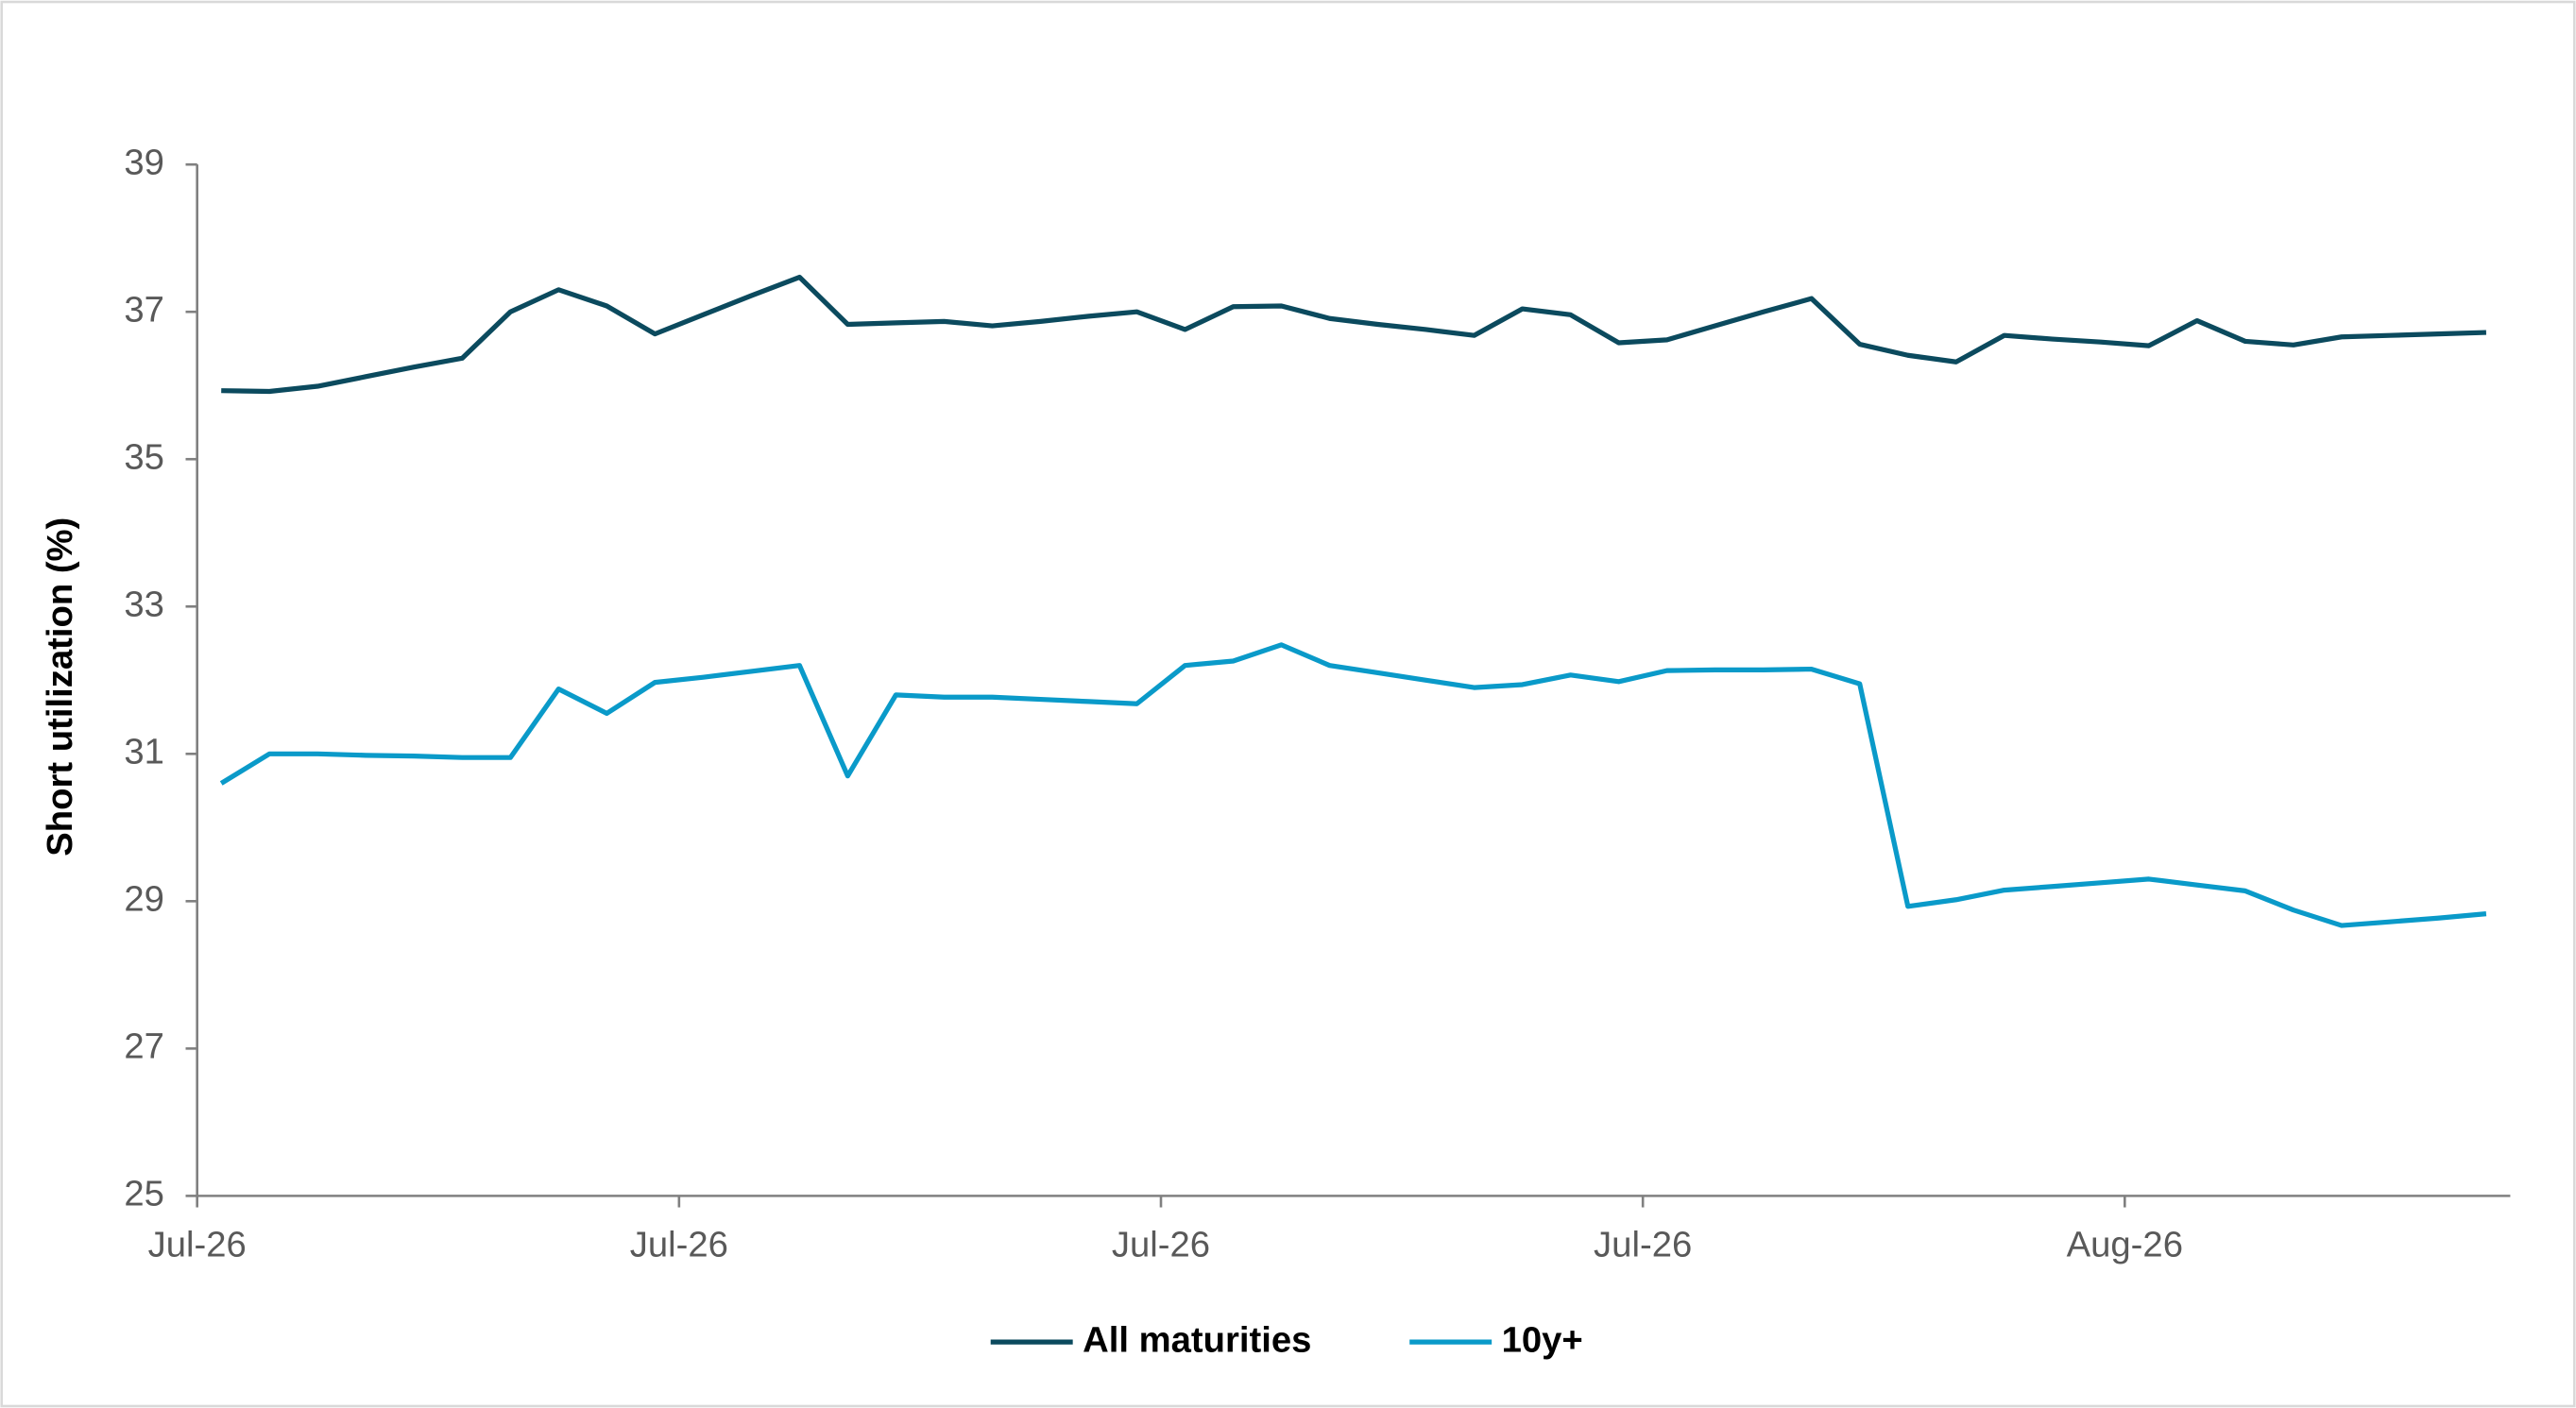  I want to click on y-tick-label: 35, so click(144, 456).